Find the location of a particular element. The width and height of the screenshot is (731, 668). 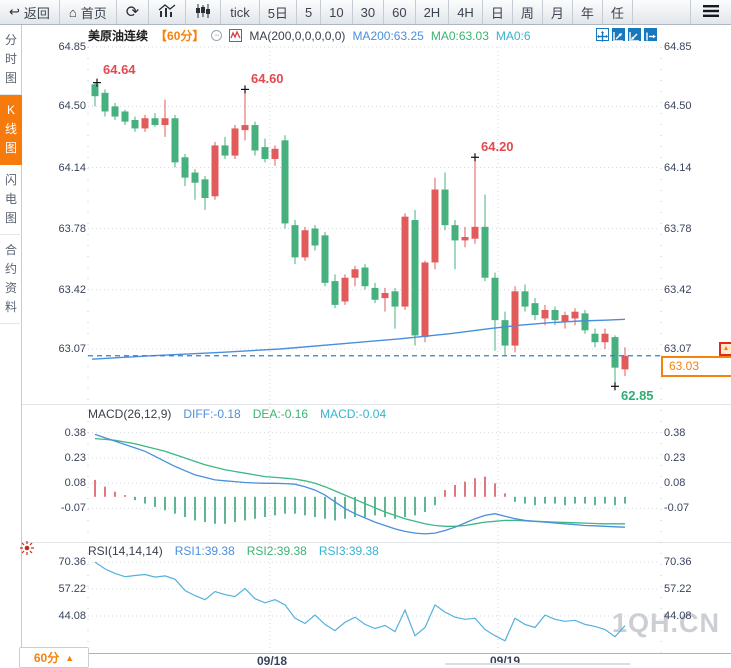

macd-axis-right-1: 0.23 is located at coordinates (675, 458).